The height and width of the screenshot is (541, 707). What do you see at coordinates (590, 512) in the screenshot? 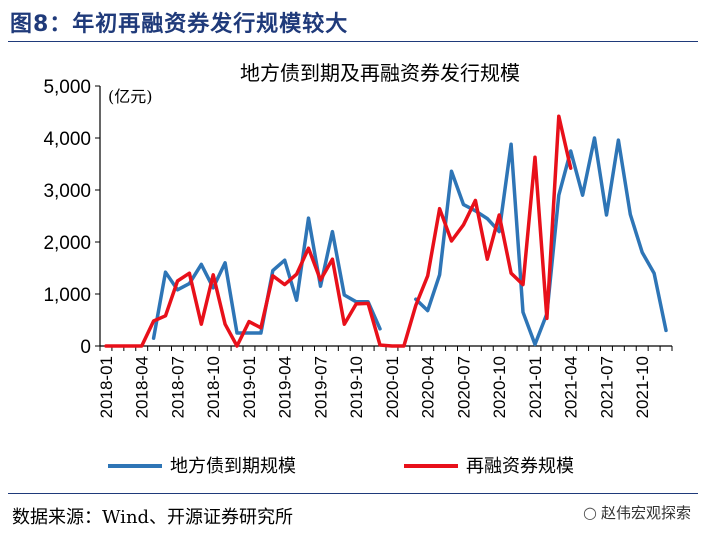
I see `wechat-icon: ○` at bounding box center [590, 512].